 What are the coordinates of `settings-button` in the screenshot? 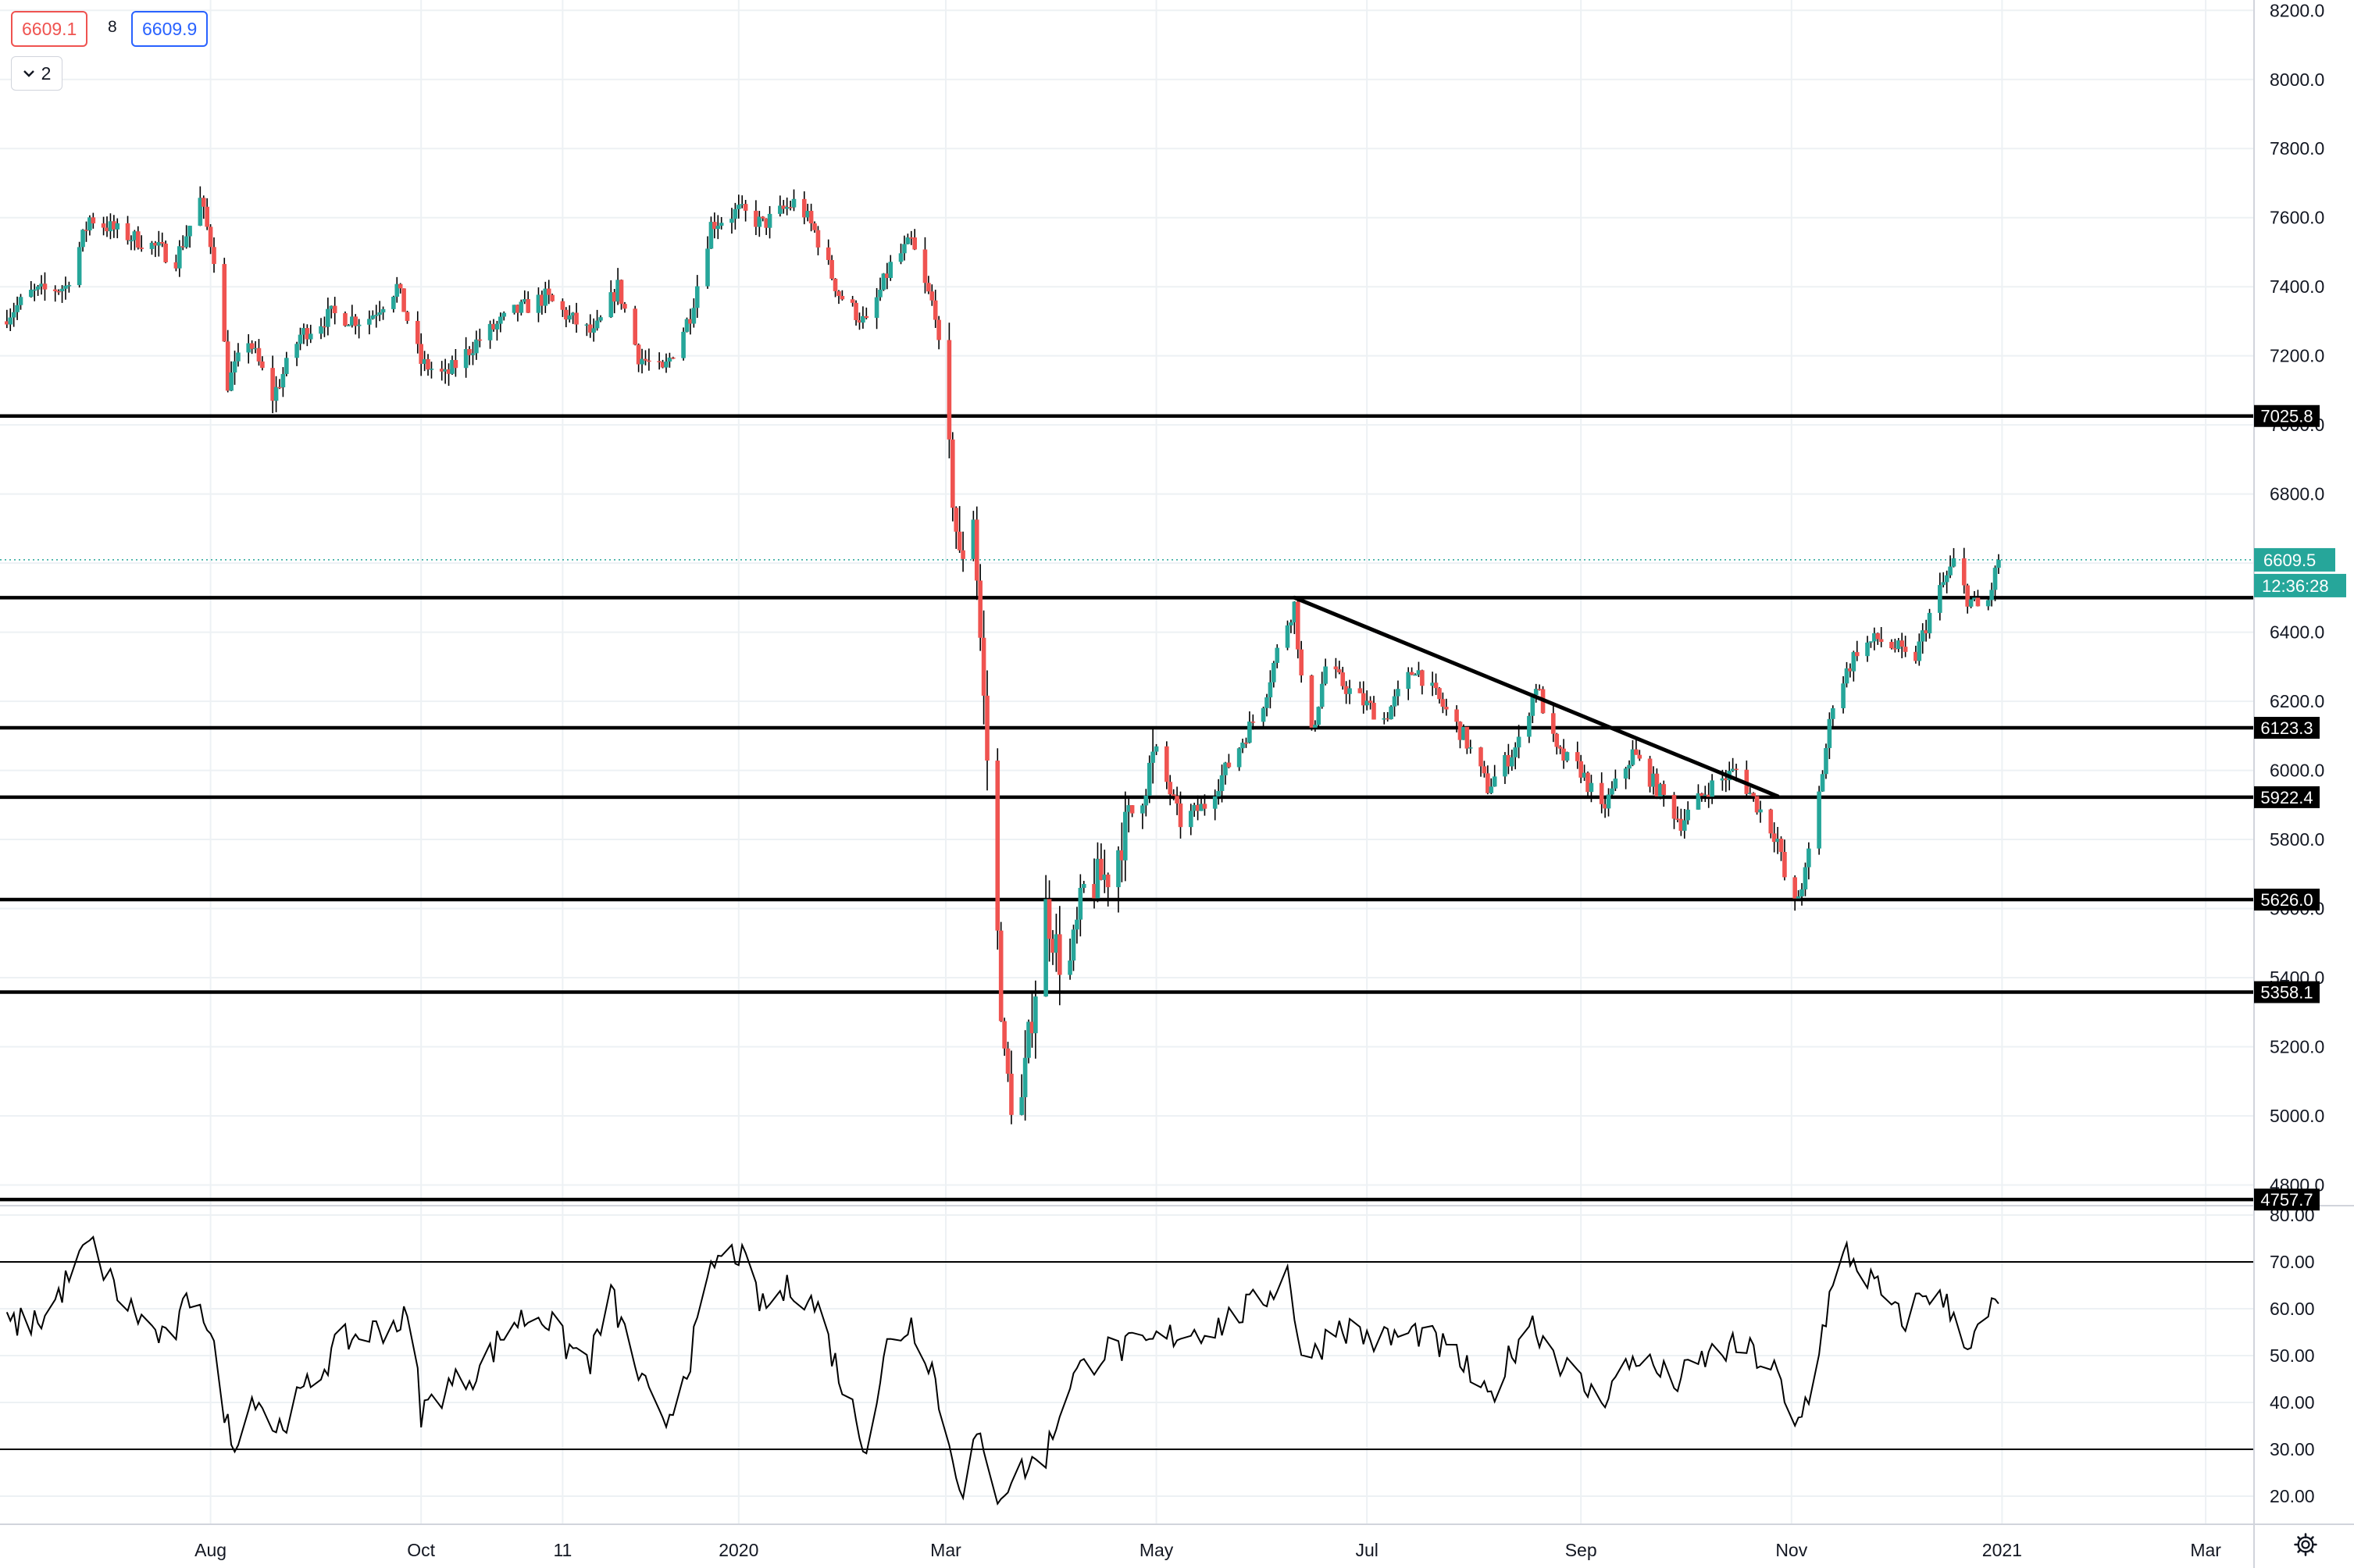 It's located at (2305, 1546).